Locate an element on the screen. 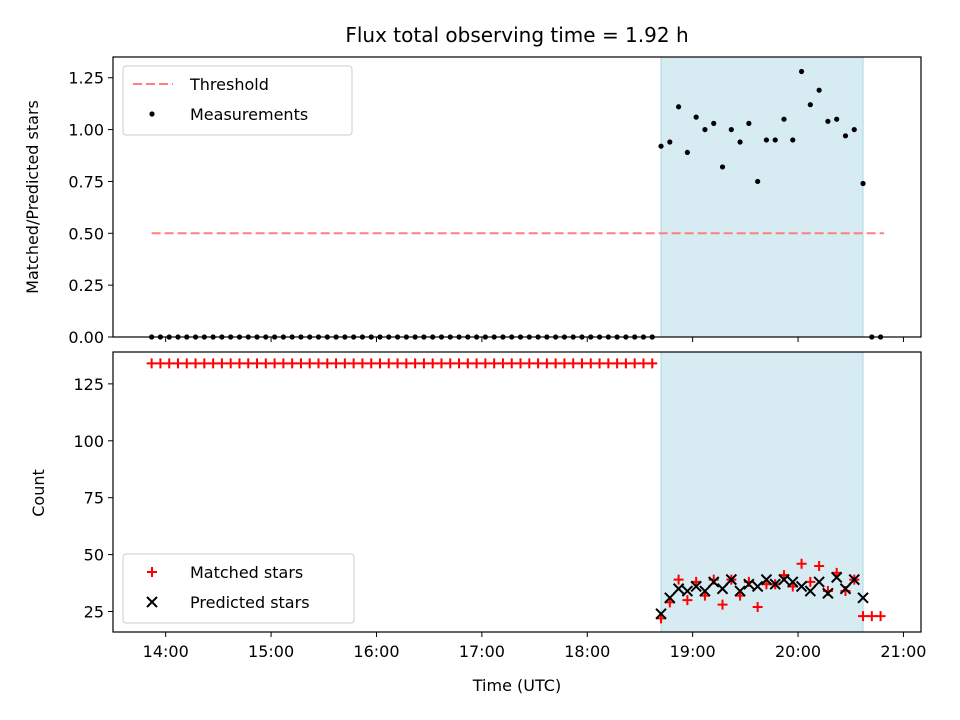 Image resolution: width=960 pixels, height=720 pixels. x-tick-label: 19:00 is located at coordinates (693, 651).